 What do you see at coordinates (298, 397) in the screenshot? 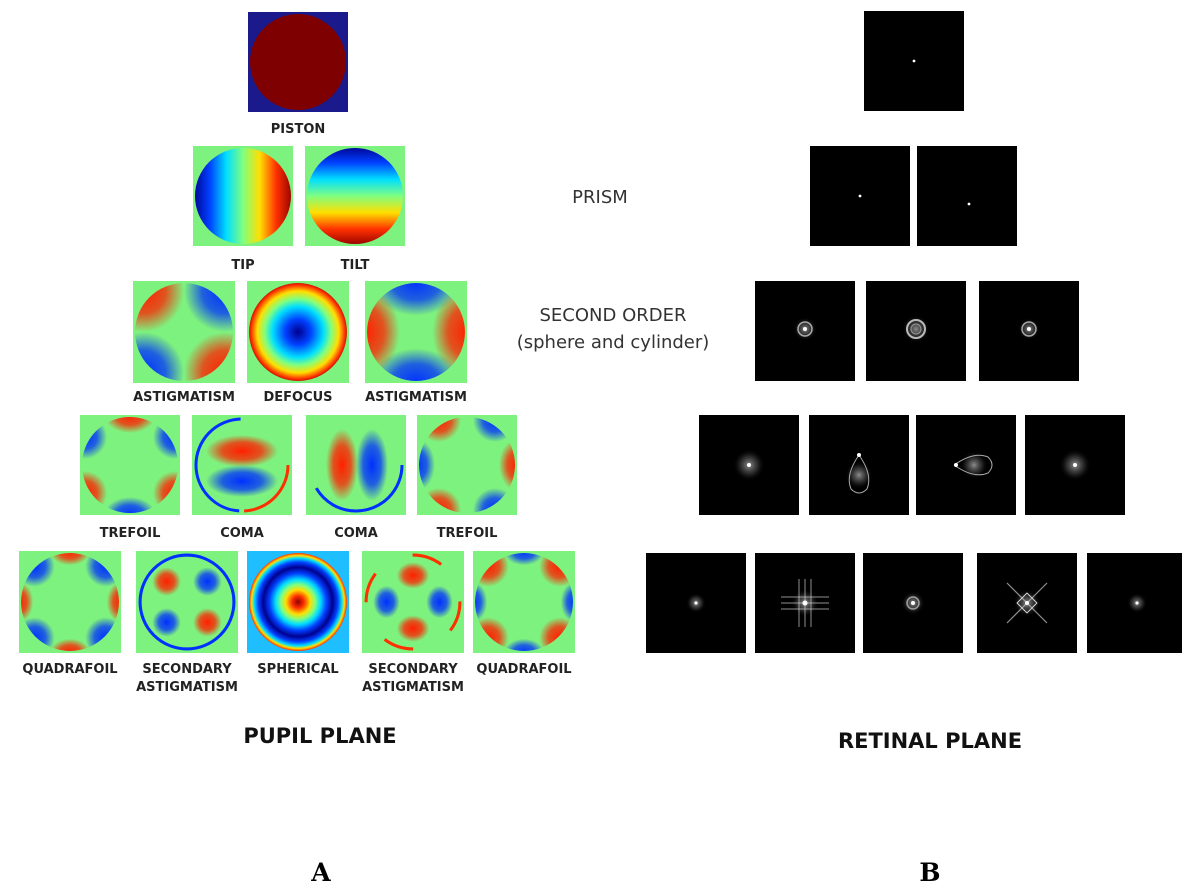
I see `mode-label: DEFOCUS` at bounding box center [298, 397].